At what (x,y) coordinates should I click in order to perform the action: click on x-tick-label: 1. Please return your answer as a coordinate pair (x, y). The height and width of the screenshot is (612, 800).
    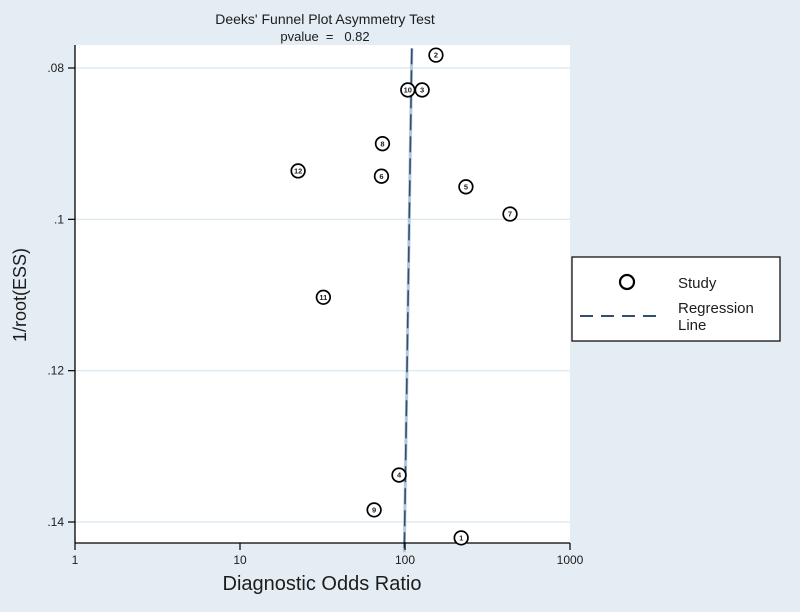
    Looking at the image, I should click on (75, 560).